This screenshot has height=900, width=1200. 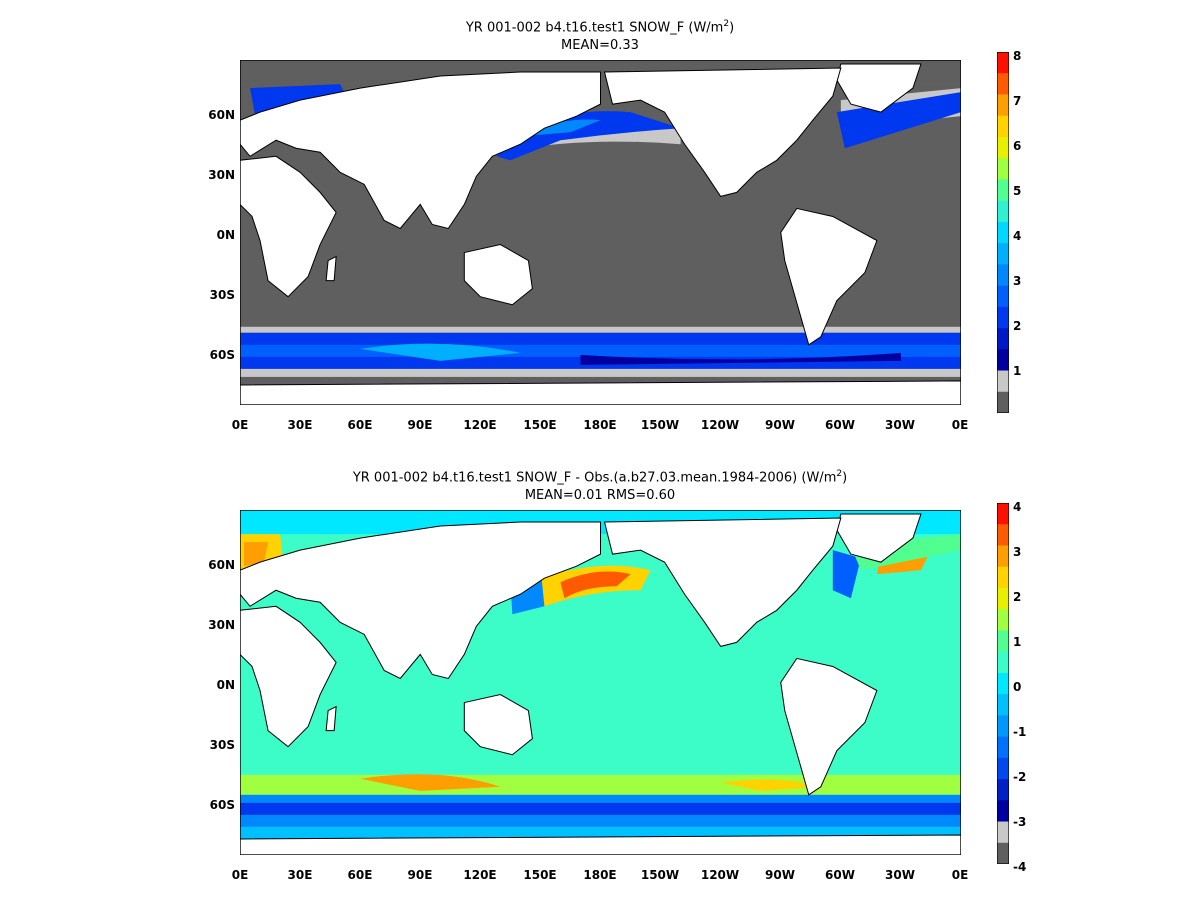 What do you see at coordinates (600, 372) in the screenshot?
I see `top-map-southern-edge-s` at bounding box center [600, 372].